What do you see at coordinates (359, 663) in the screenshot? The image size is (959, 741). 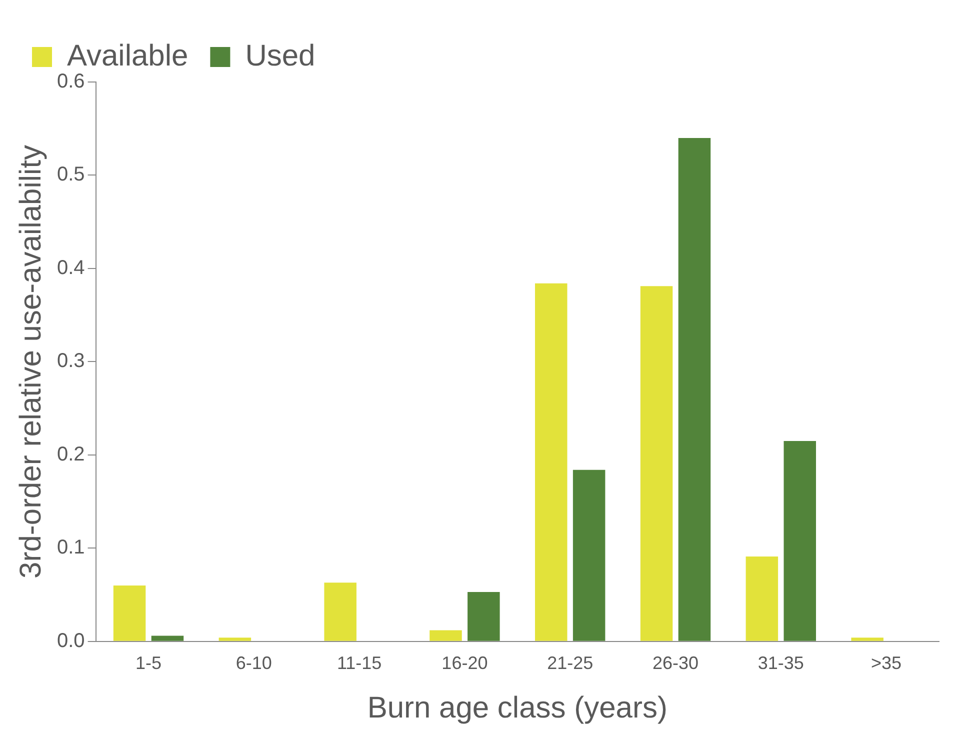 I see `x-tick-label: 11-15` at bounding box center [359, 663].